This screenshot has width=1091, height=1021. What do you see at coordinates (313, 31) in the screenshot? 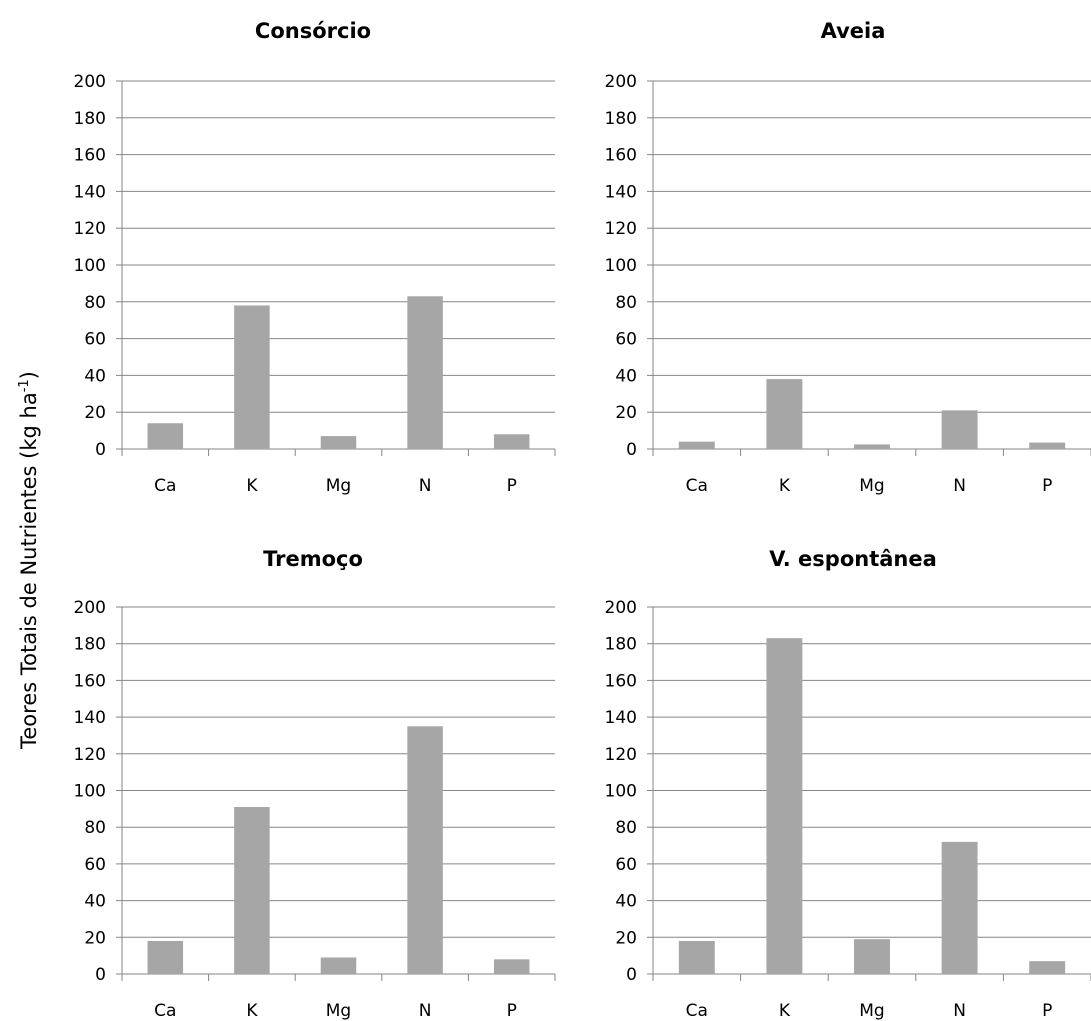
I see `chart-title: Consórcio` at bounding box center [313, 31].